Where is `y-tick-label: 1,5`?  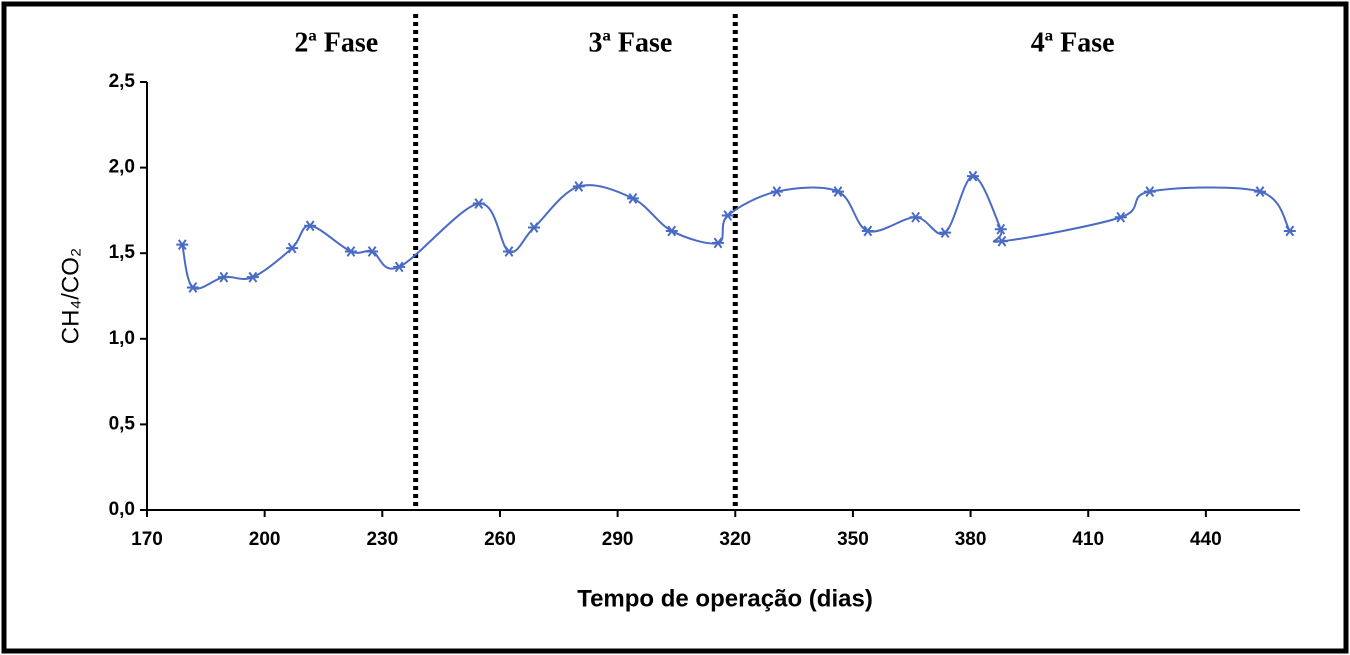
y-tick-label: 1,5 is located at coordinates (122, 252).